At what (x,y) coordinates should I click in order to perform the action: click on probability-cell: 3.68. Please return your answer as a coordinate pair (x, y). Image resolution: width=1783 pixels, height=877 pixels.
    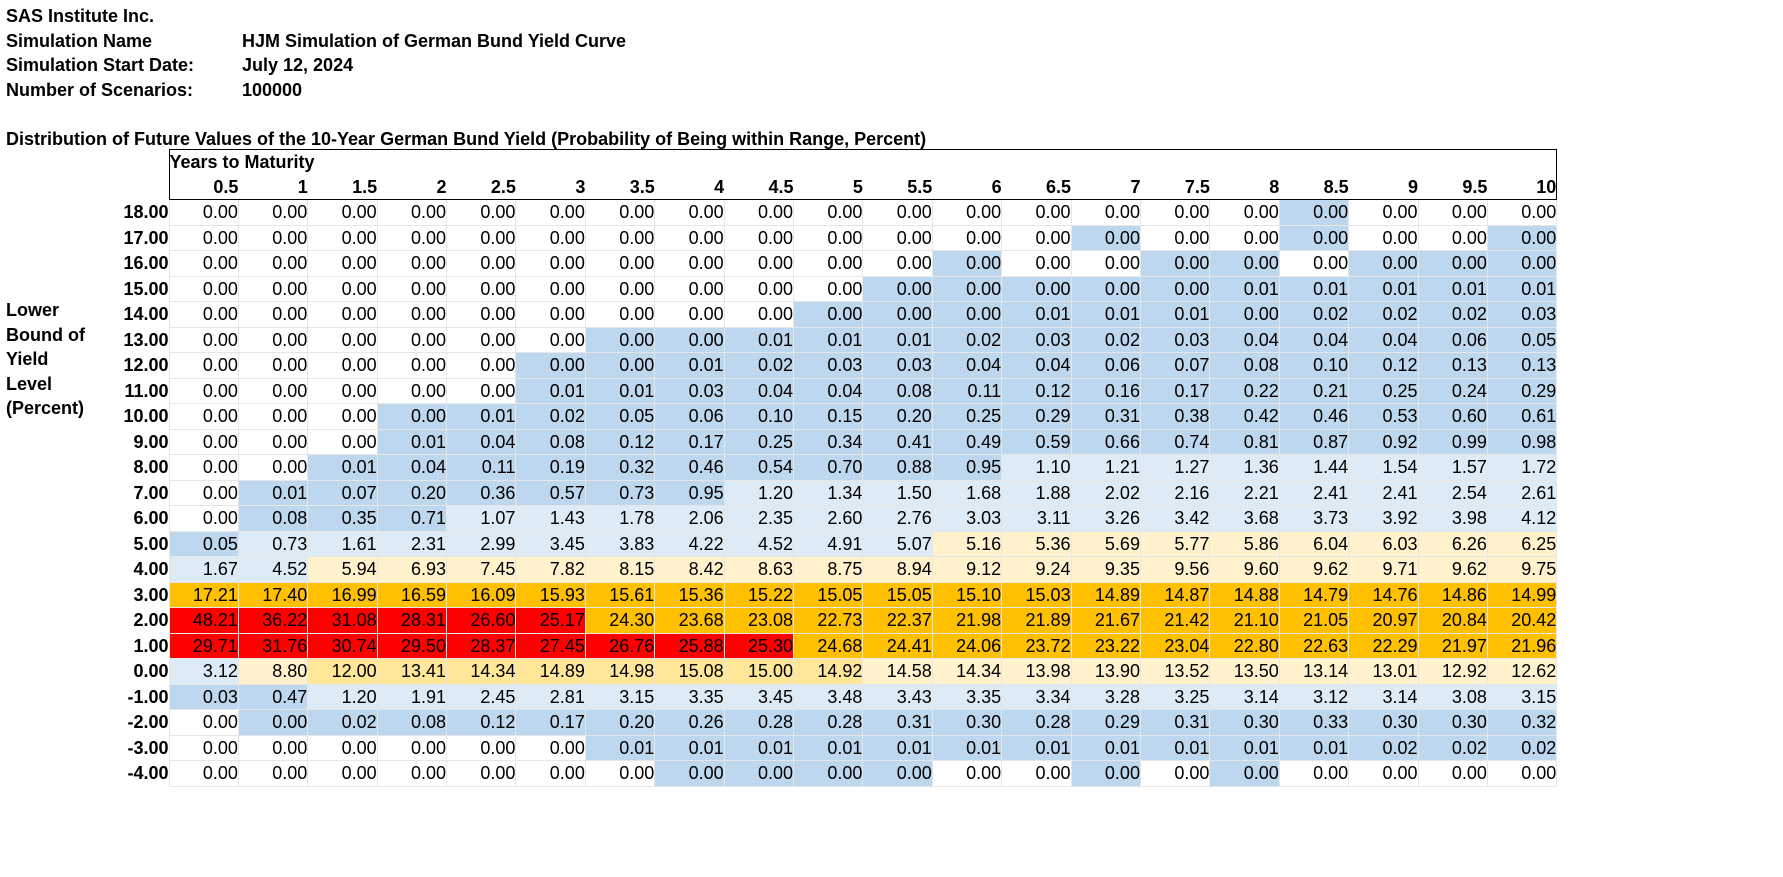
    Looking at the image, I should click on (1244, 518).